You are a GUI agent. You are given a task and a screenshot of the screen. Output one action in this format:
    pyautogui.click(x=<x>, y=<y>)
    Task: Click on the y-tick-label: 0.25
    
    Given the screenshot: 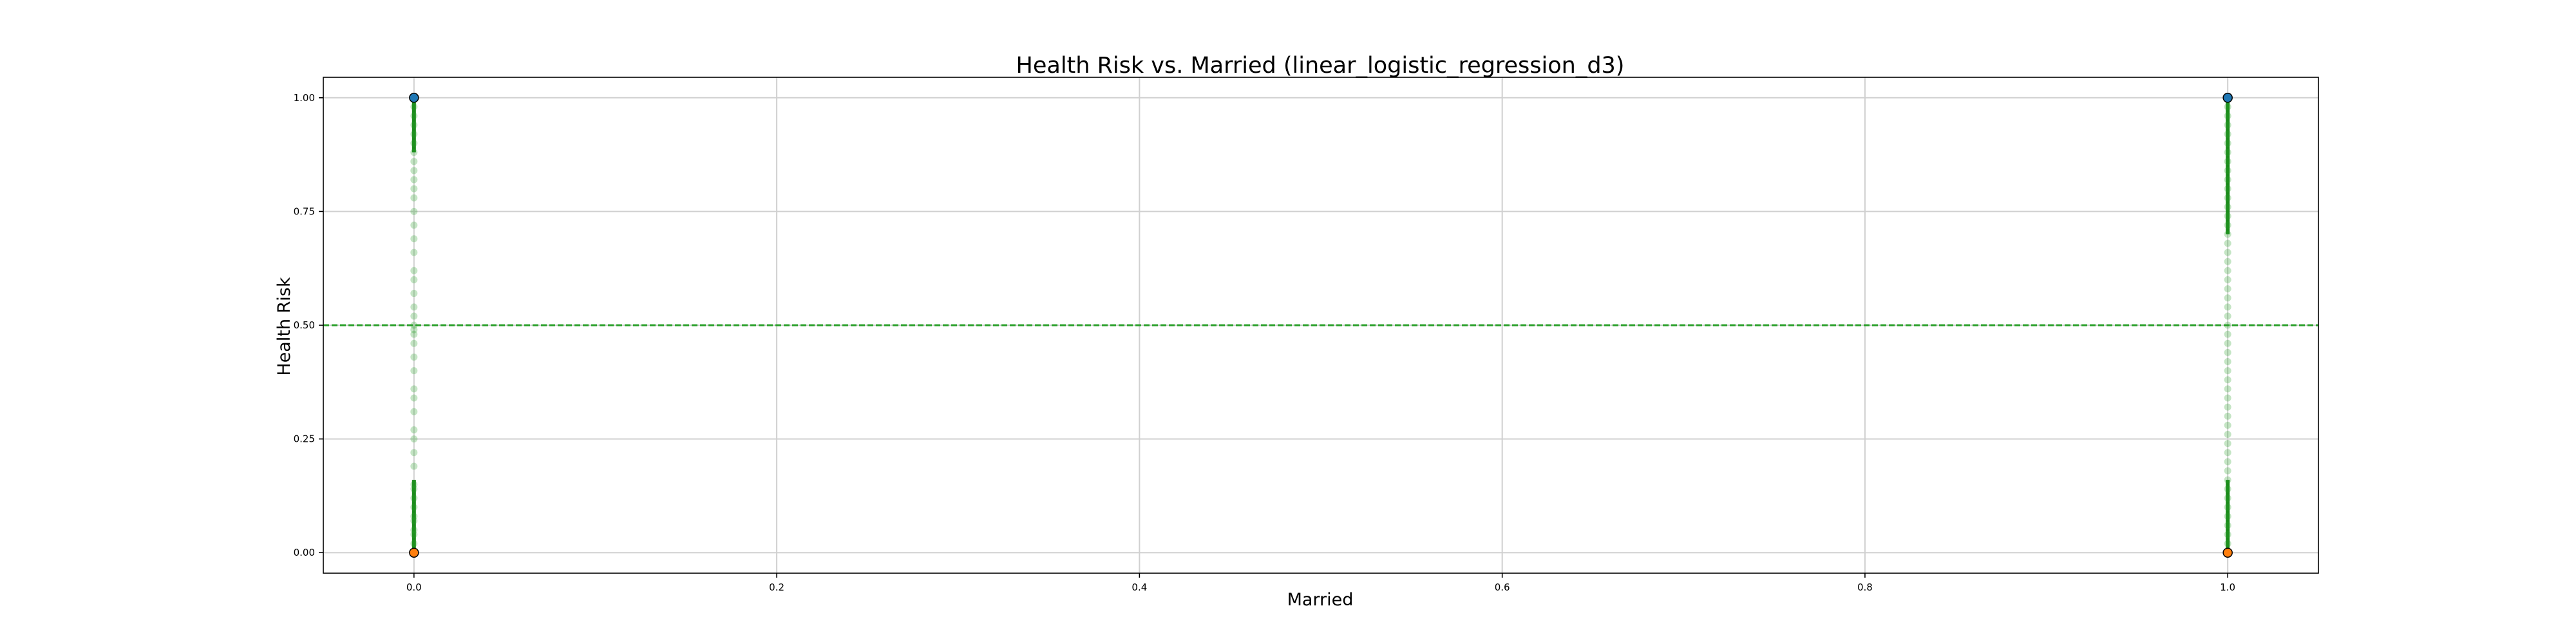 What is the action you would take?
    pyautogui.click(x=304, y=439)
    